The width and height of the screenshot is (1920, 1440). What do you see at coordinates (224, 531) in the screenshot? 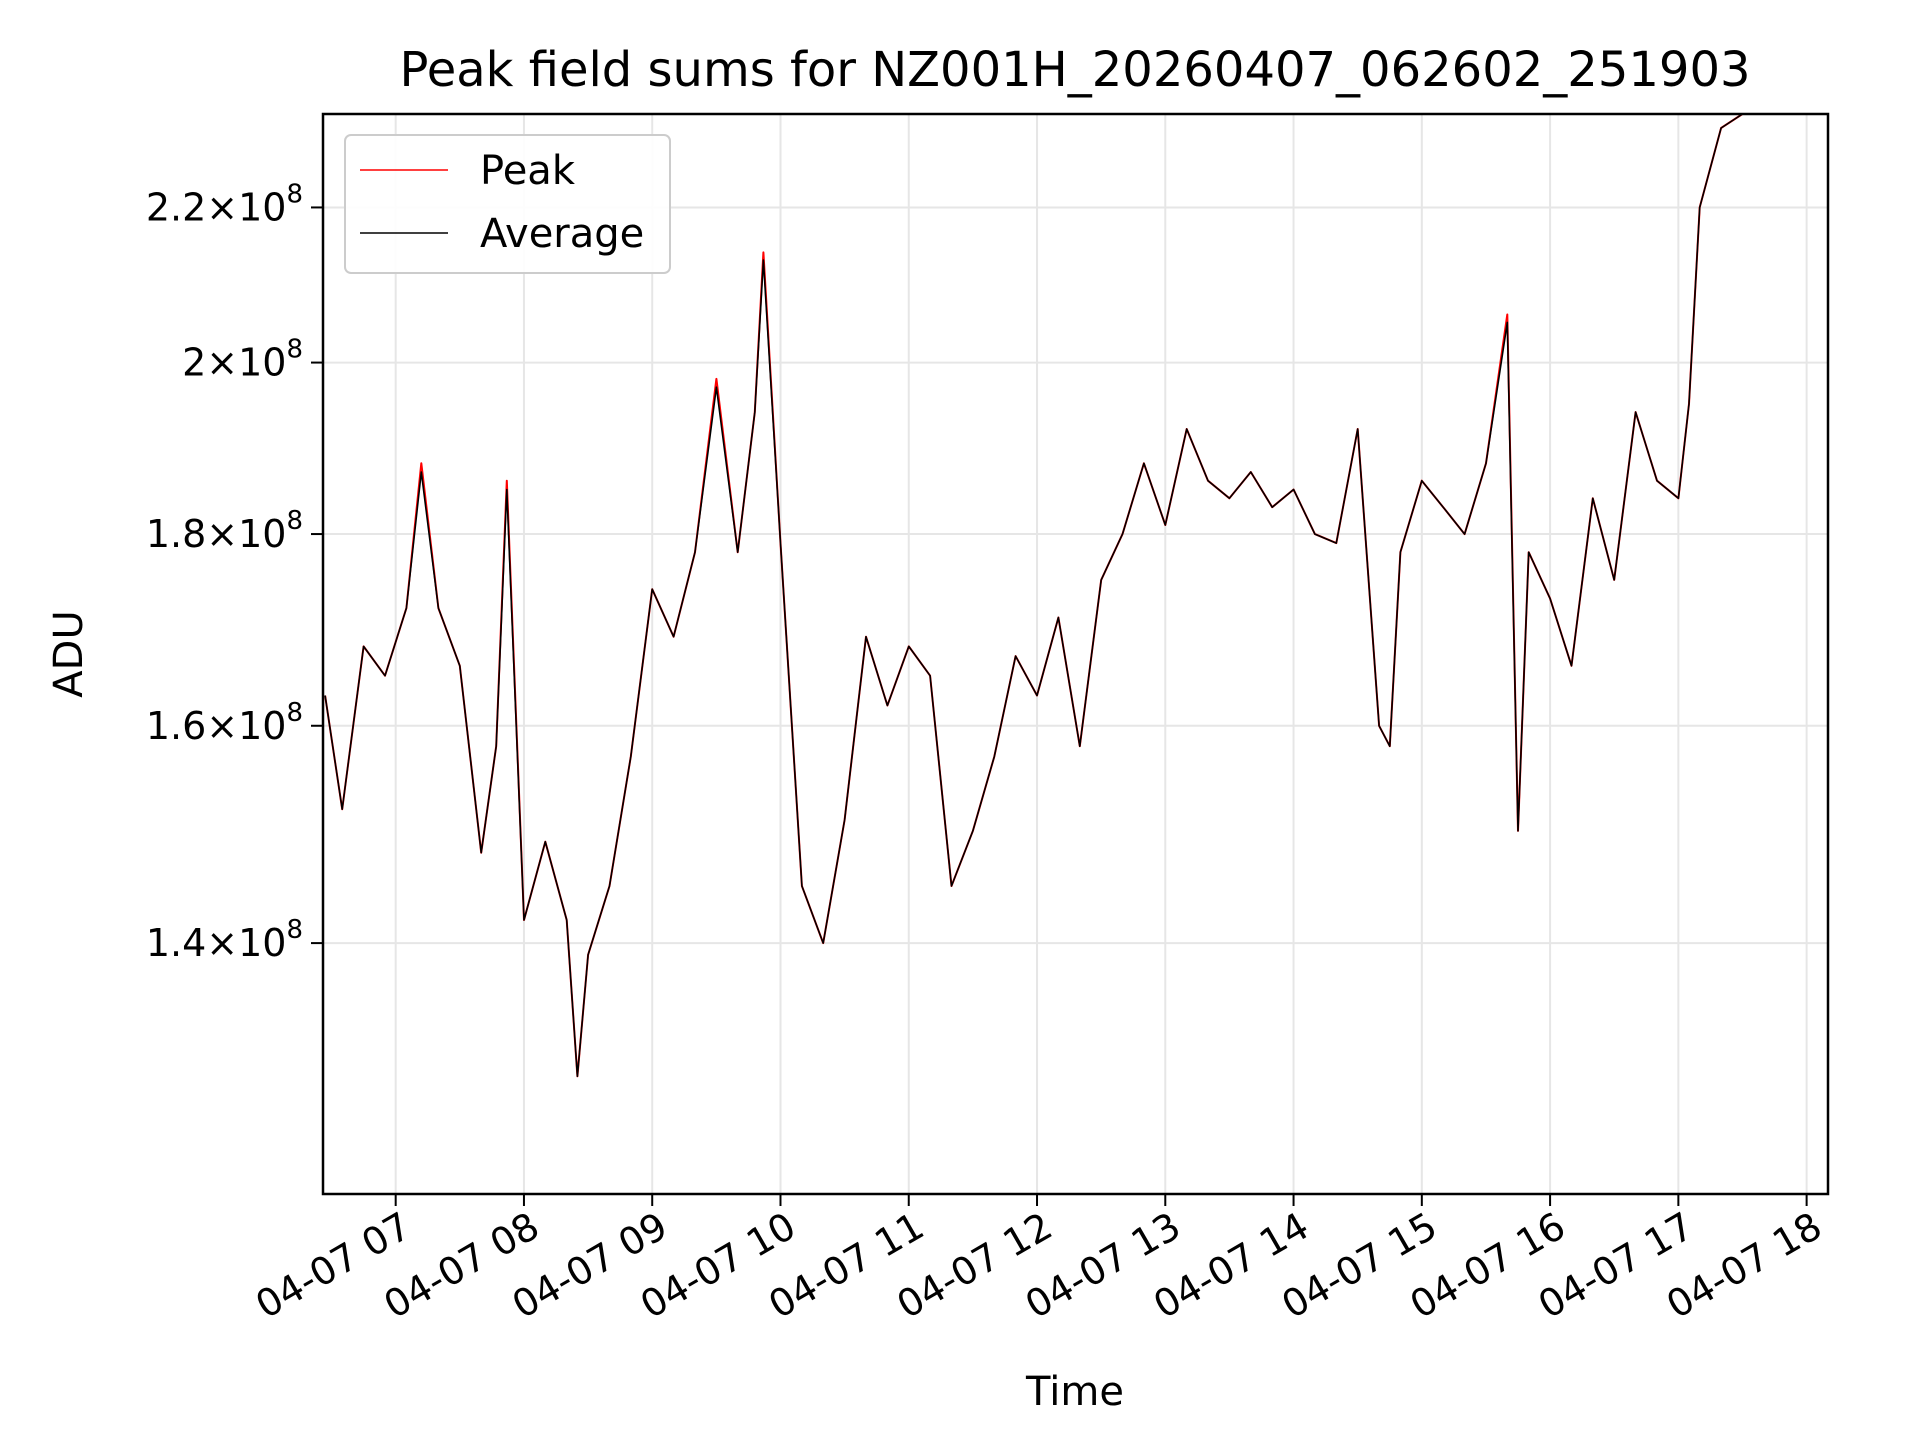
I see `y-tick-label: 1.8×108` at bounding box center [224, 531].